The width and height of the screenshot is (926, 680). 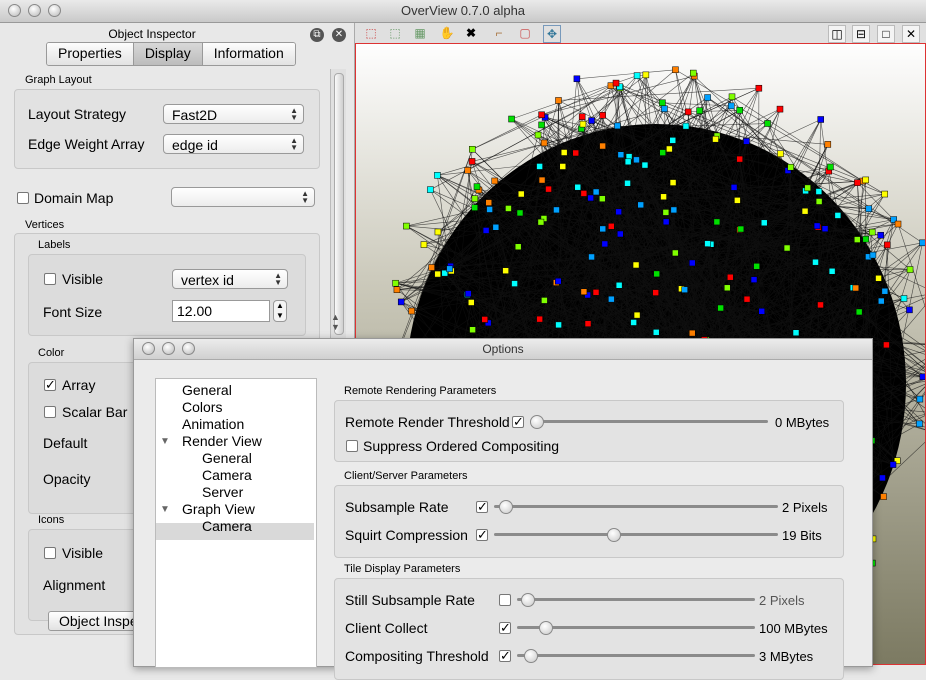 I want to click on labels-group, so click(x=167, y=295).